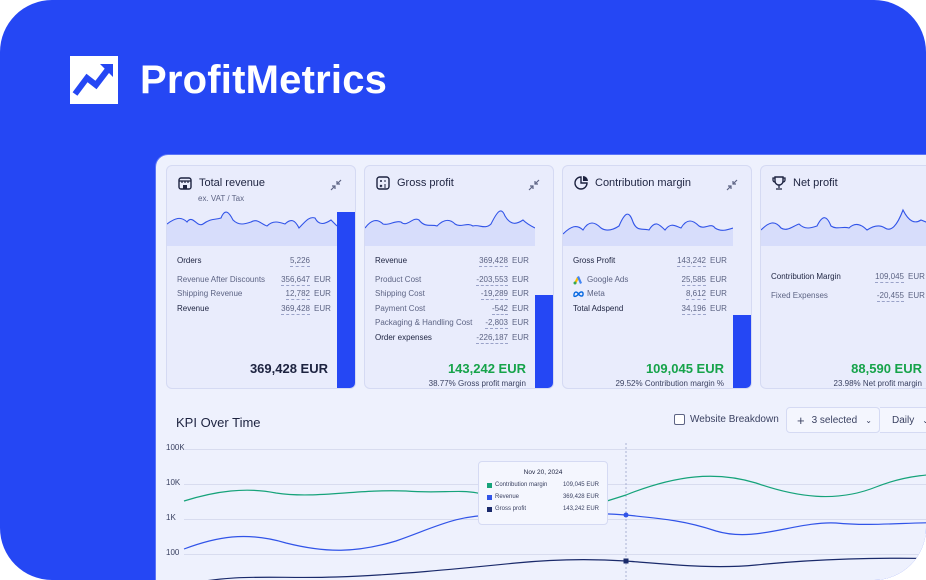  Describe the element at coordinates (403, 338) in the screenshot. I see `metric-label-wrap: Order expenses` at that location.